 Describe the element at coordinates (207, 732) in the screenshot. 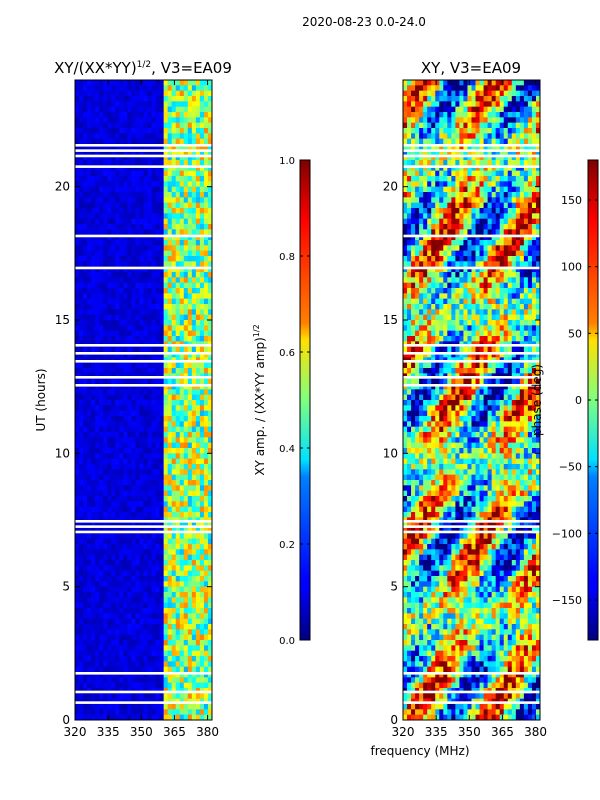

I see `amplitude-x-tick-label: 380` at that location.